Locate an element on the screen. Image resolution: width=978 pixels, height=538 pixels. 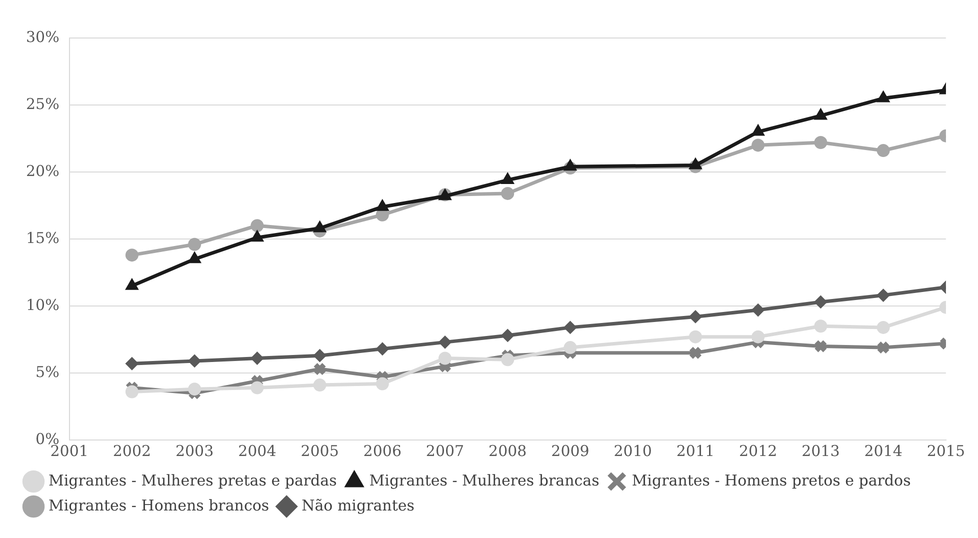
x-tick-label: 2015 is located at coordinates (946, 451).